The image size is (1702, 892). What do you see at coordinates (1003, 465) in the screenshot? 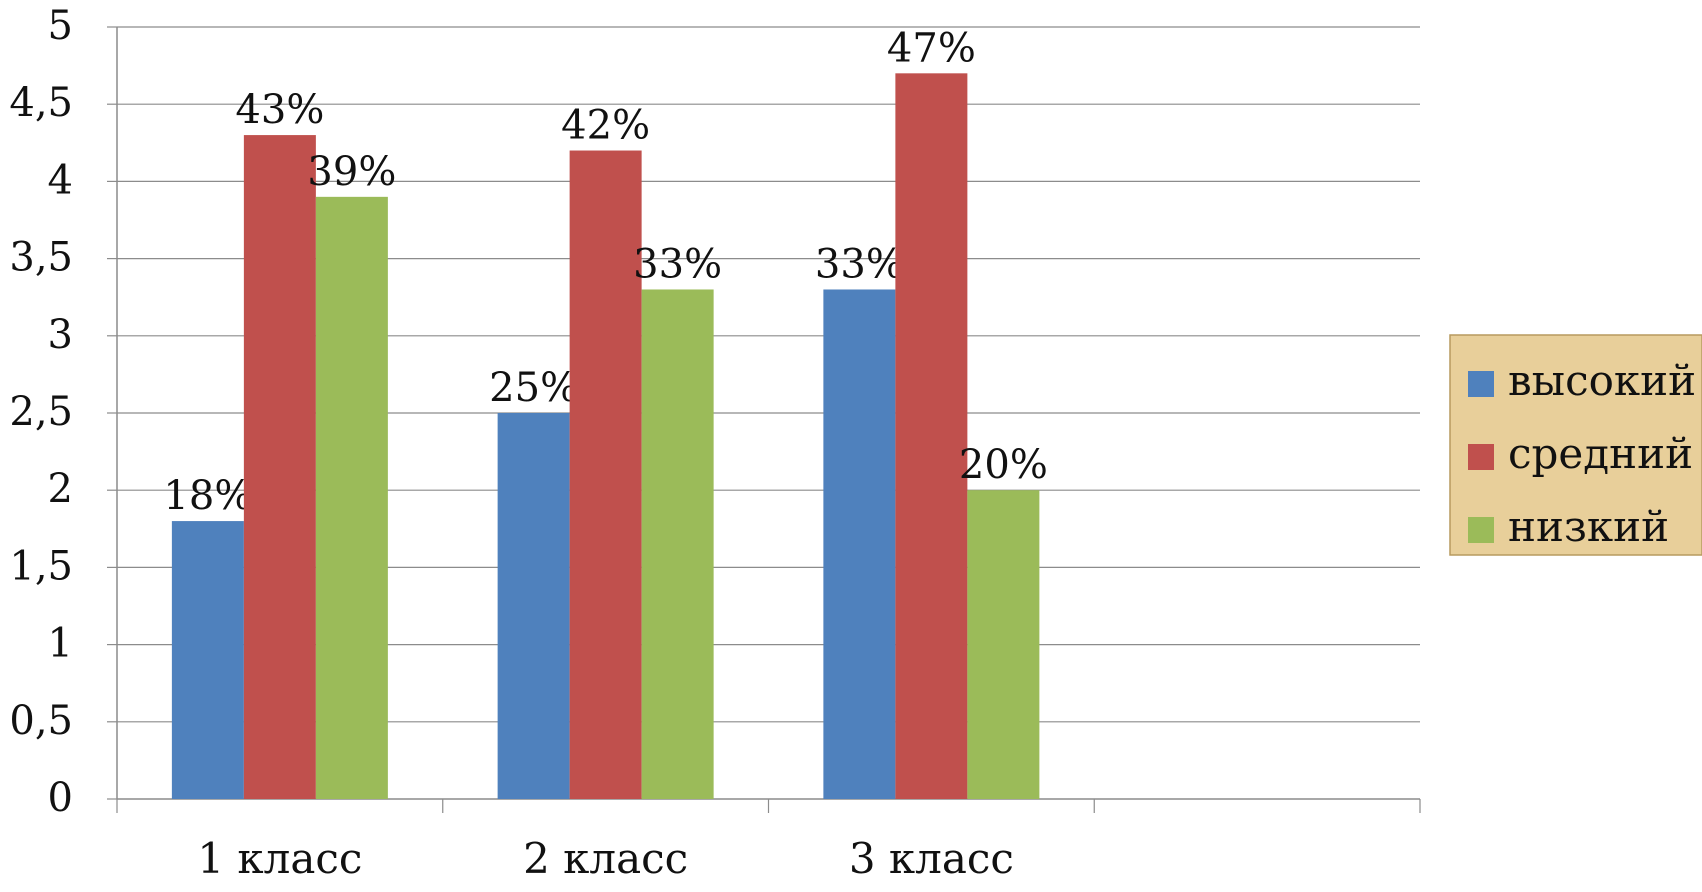
I see `data-label: 20%` at bounding box center [1003, 465].